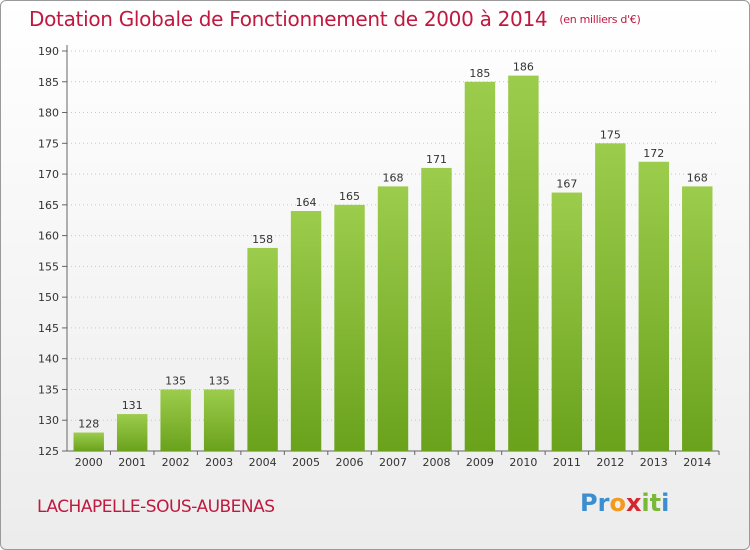 The image size is (750, 550). What do you see at coordinates (306, 462) in the screenshot?
I see `x-tick-label-2005: 2005` at bounding box center [306, 462].